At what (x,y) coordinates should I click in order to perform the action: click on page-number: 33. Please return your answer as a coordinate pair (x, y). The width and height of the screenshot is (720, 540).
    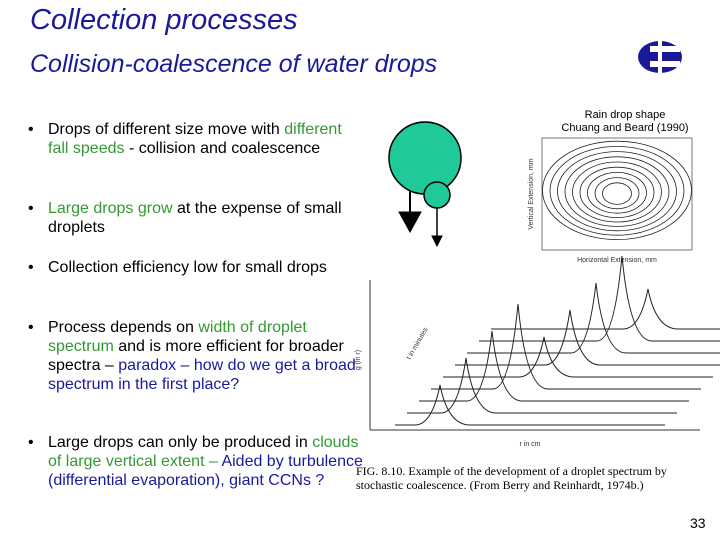
    Looking at the image, I should click on (698, 523).